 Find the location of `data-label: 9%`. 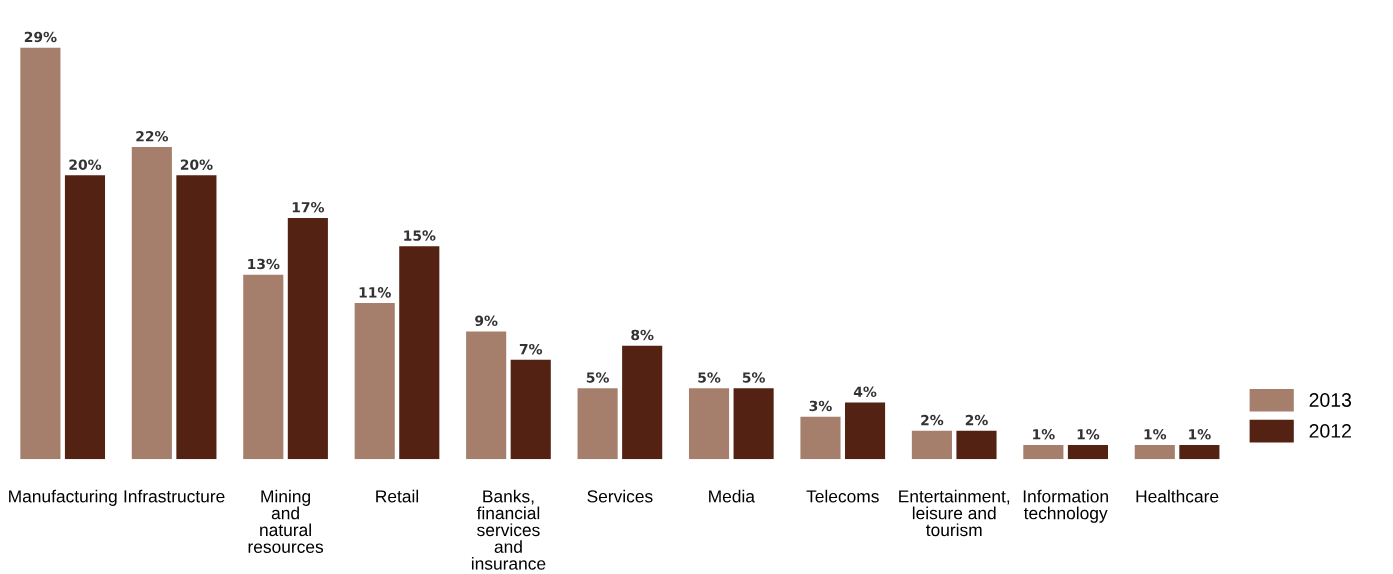

data-label: 9% is located at coordinates (486, 321).